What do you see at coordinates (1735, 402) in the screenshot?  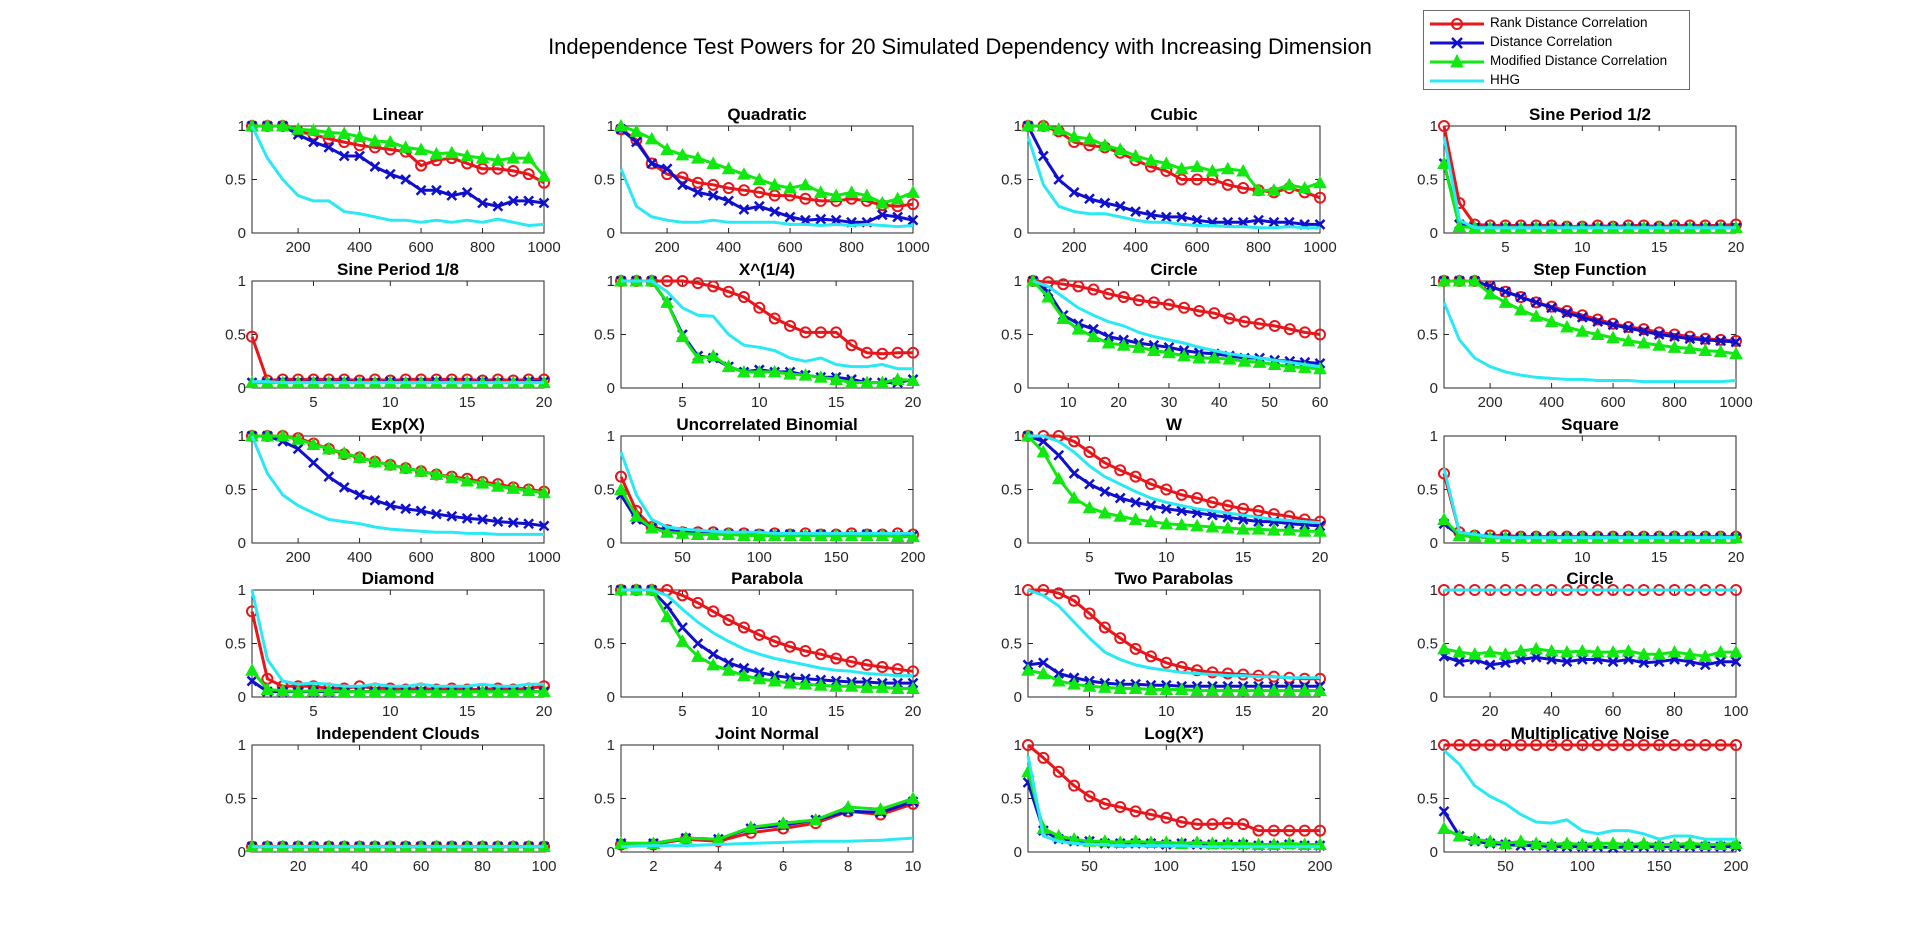 I see `x-tick-label: 1000` at bounding box center [1735, 402].